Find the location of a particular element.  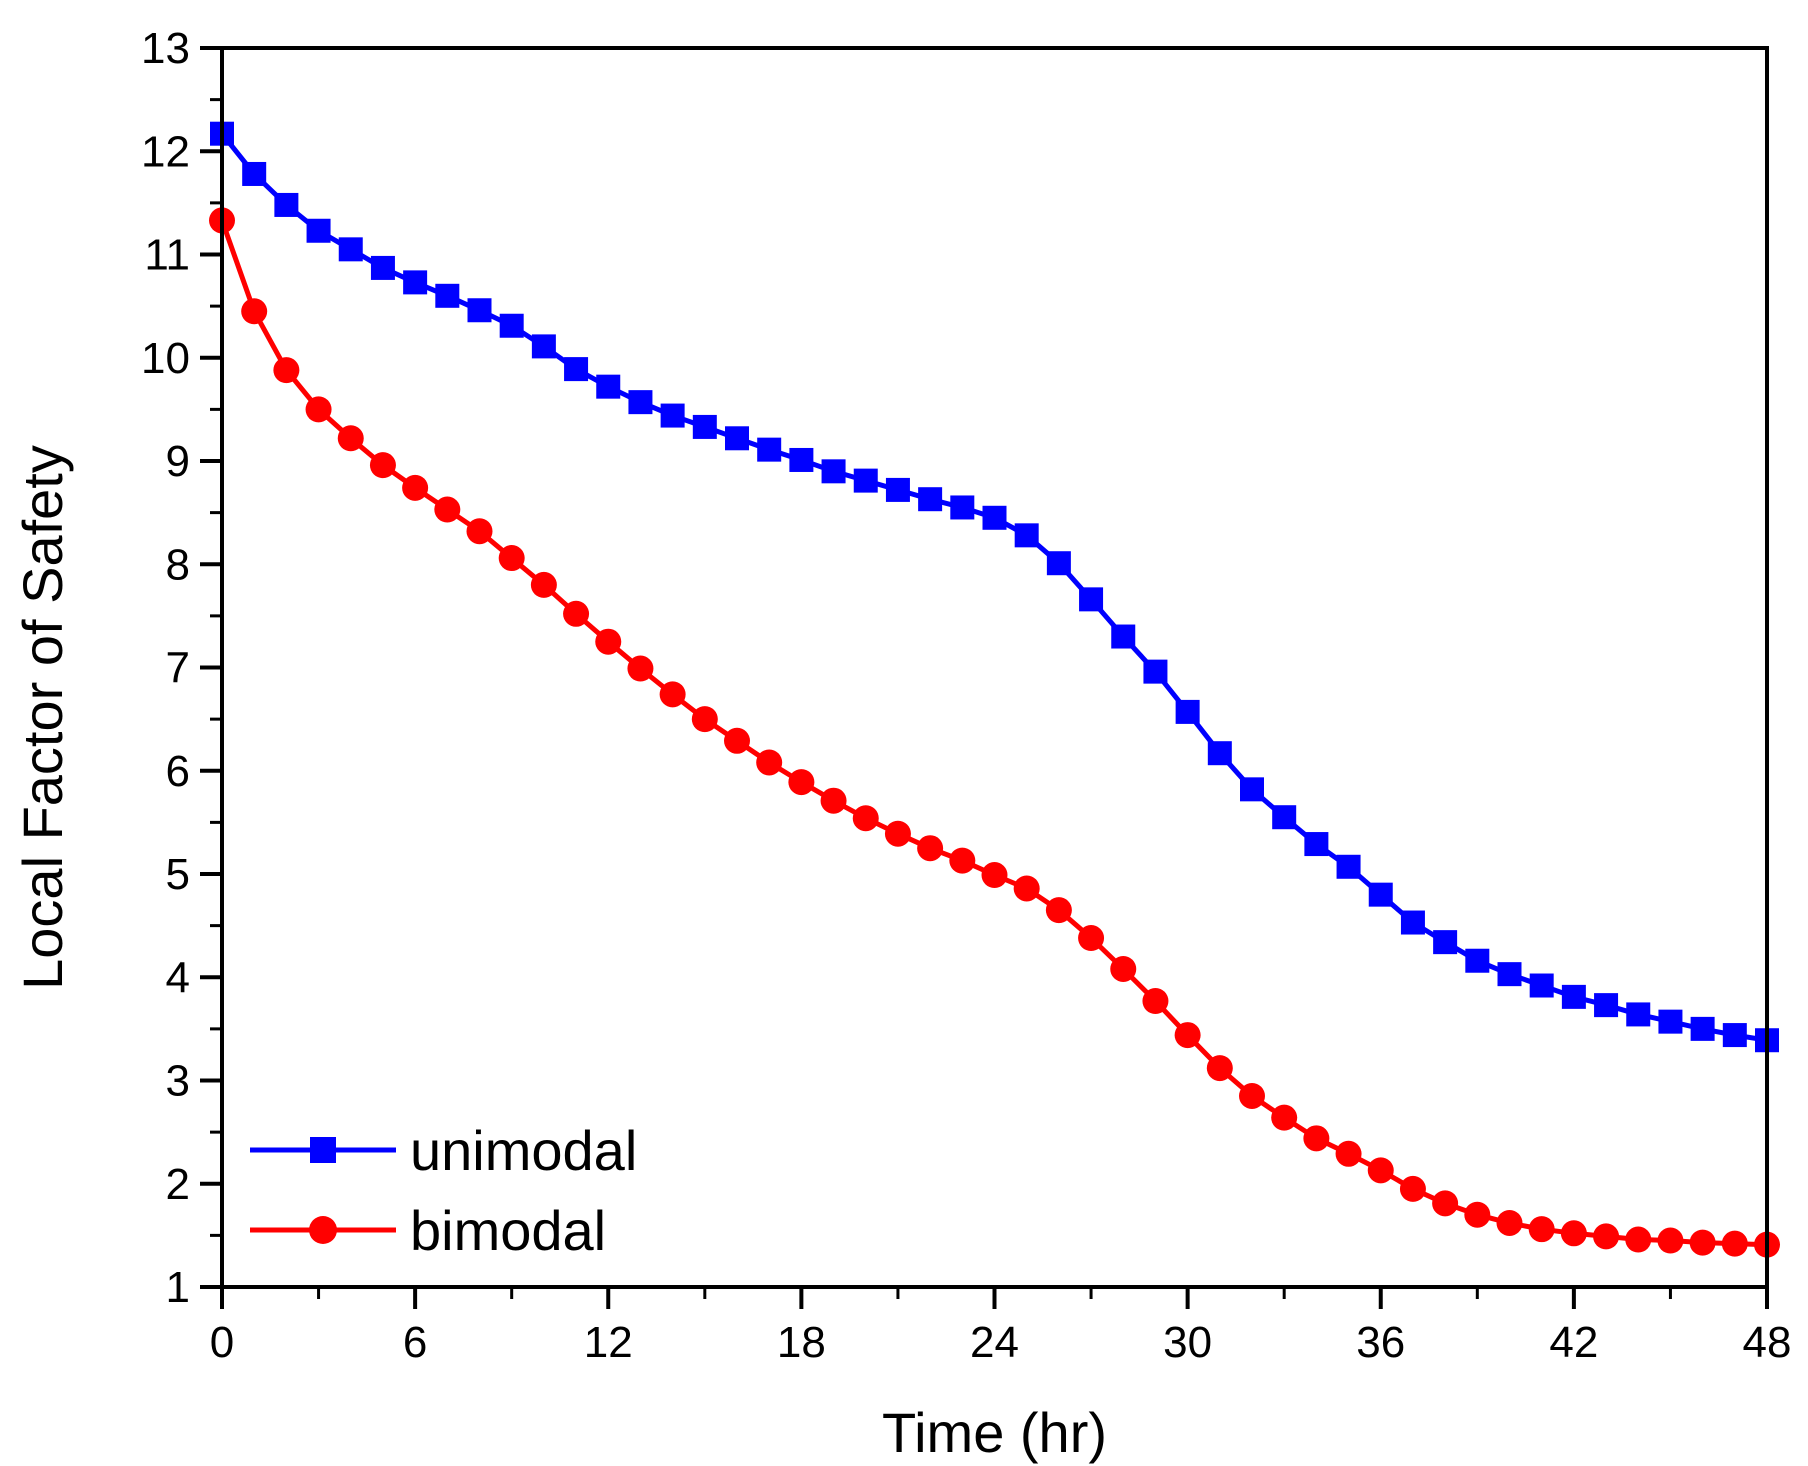

y-axis-label: Local Factor of Safety is located at coordinates (42, 717).